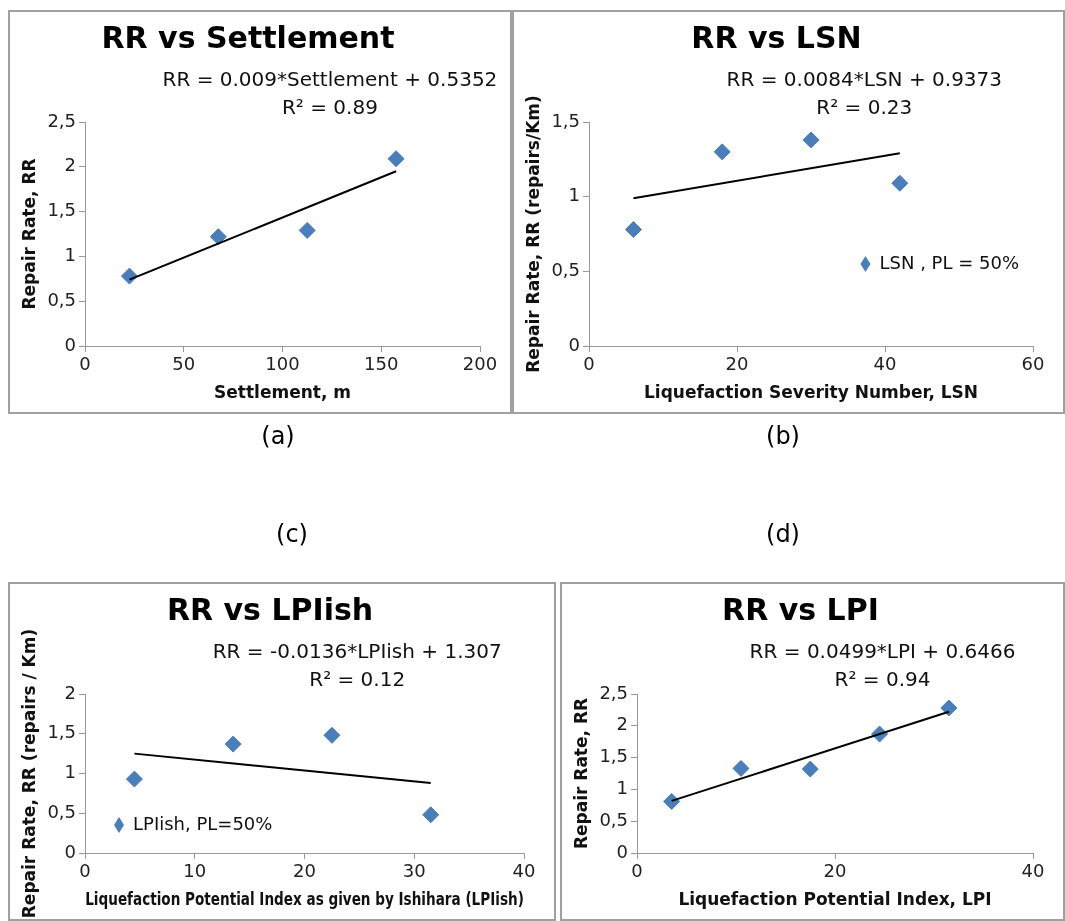 The height and width of the screenshot is (921, 1065). Describe the element at coordinates (835, 899) in the screenshot. I see `x-axis-title: Liquefaction Potential Index, LPI` at that location.